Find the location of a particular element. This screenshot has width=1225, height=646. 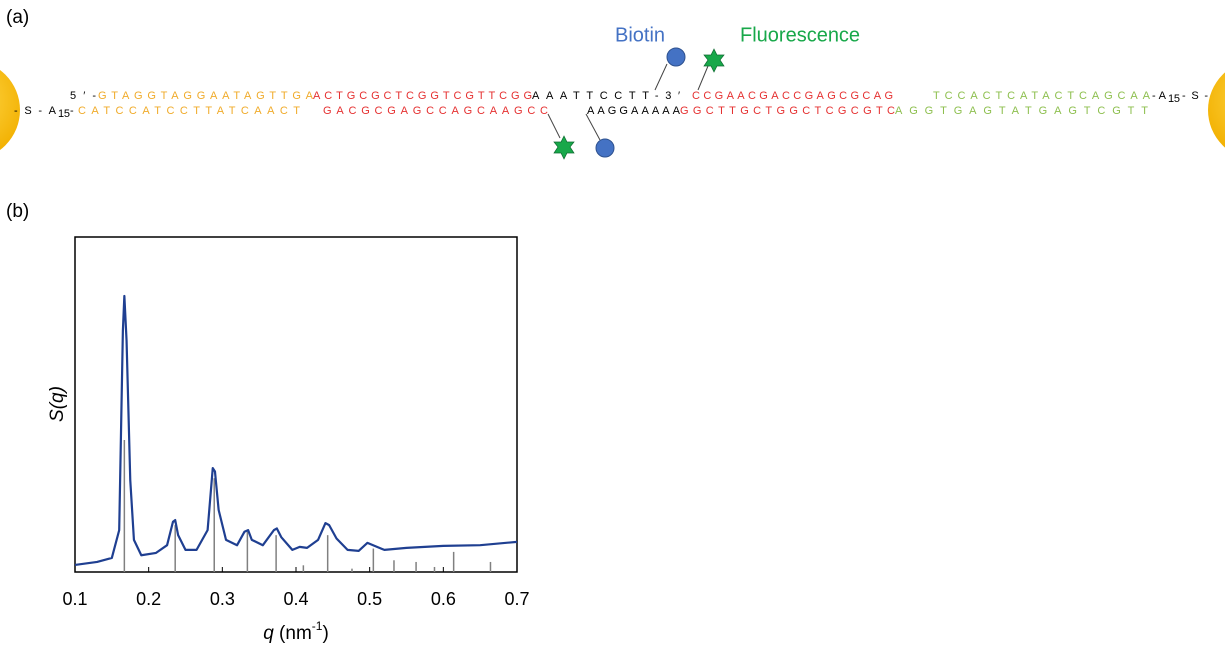

x-label-part: q is located at coordinates (268, 633).